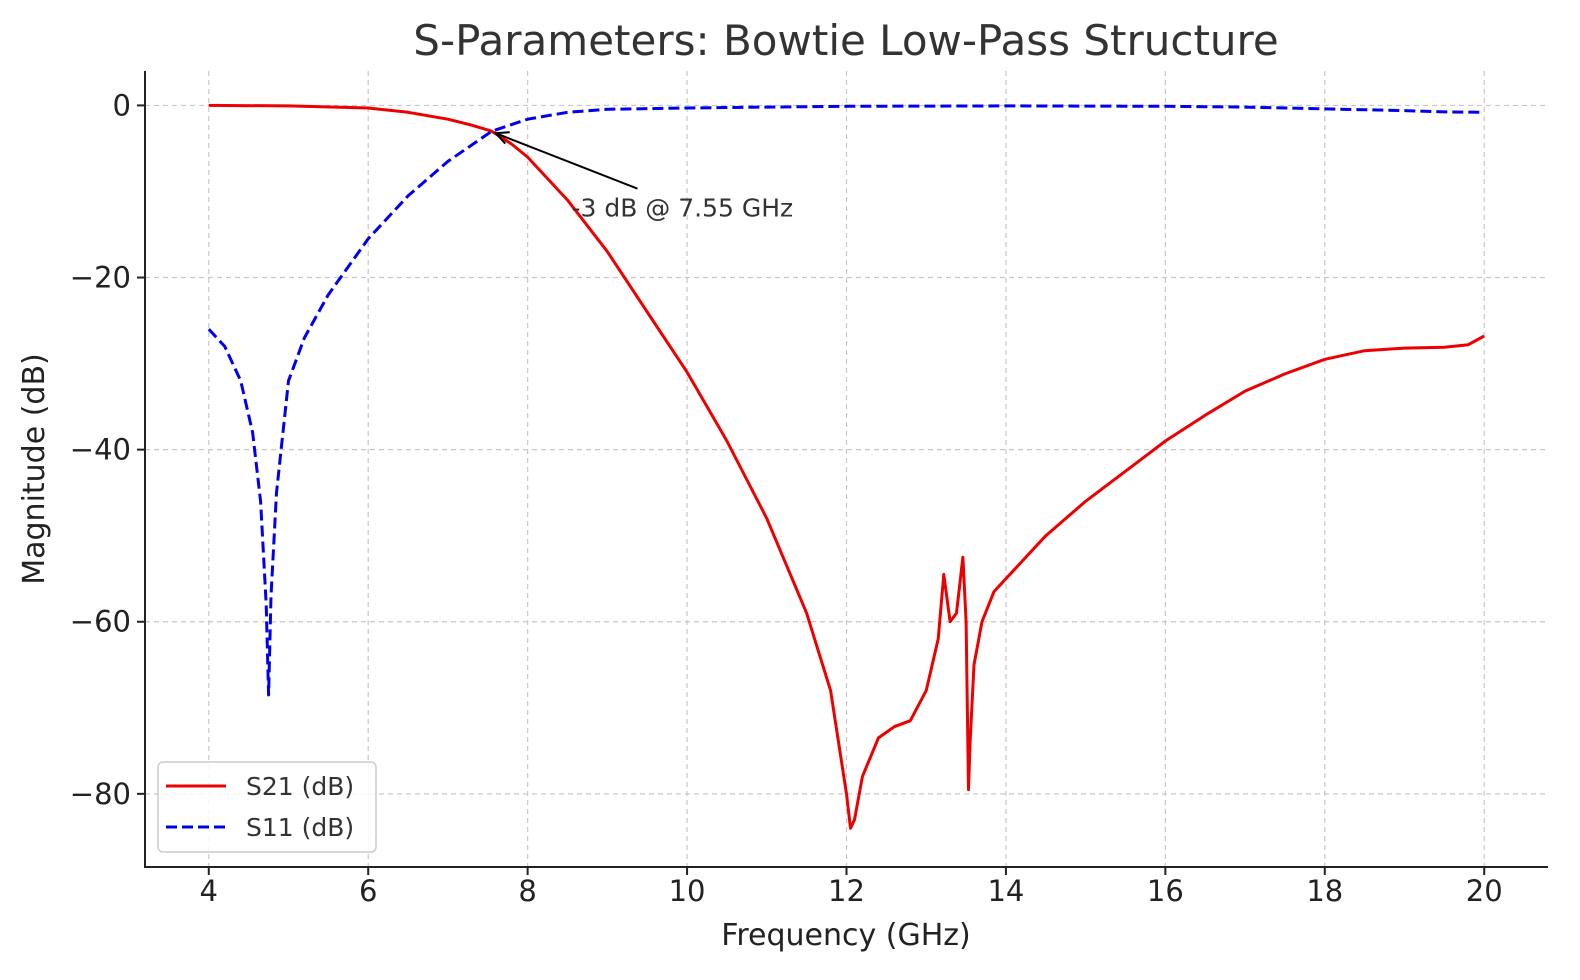  Describe the element at coordinates (100, 450) in the screenshot. I see `y-tick-label: −40` at that location.